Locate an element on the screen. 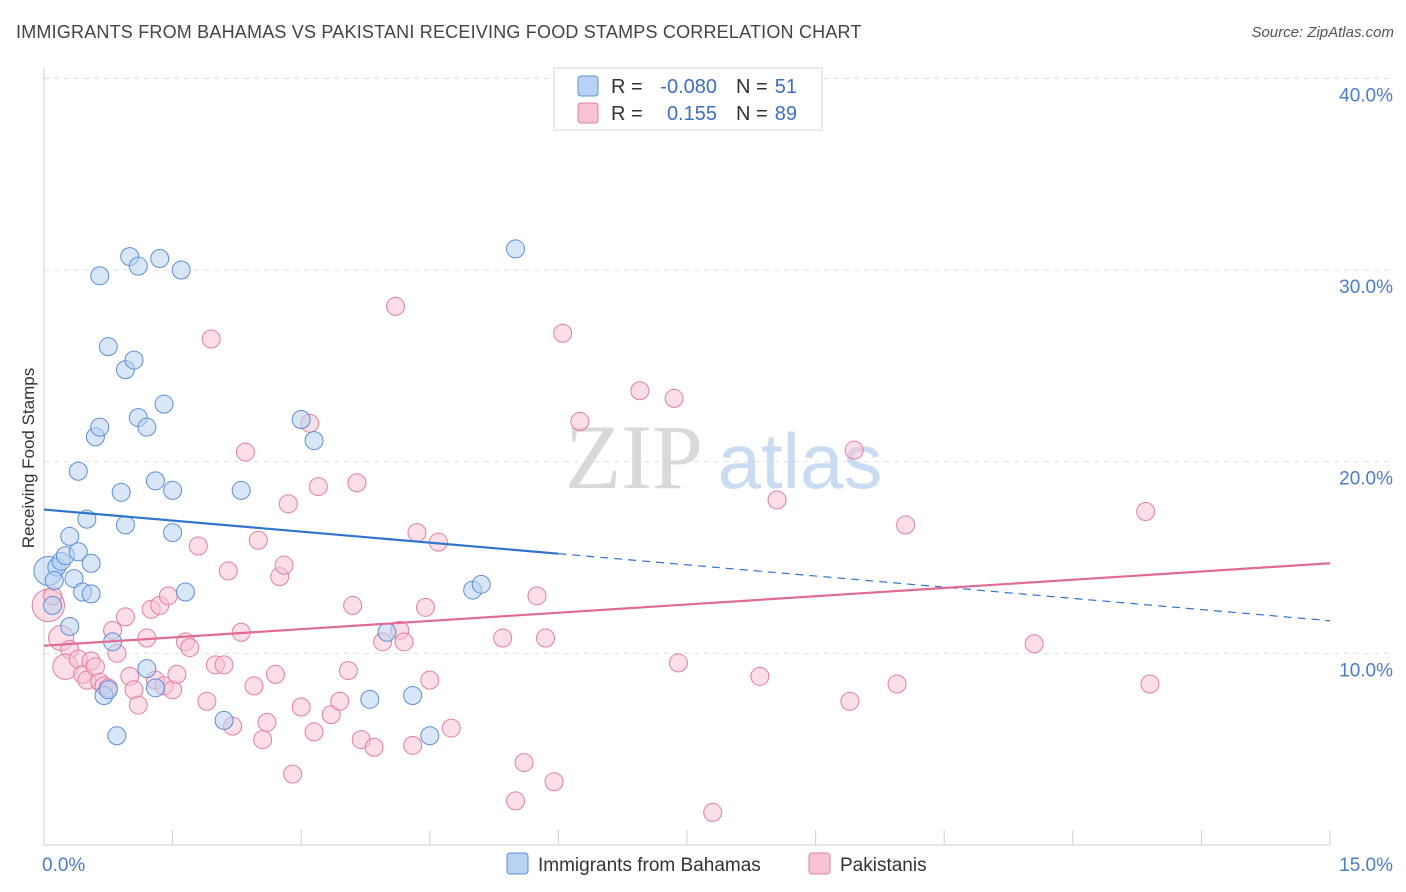 This screenshot has height=892, width=1406. bottom-legend-swatch-bahamas is located at coordinates (517, 863).